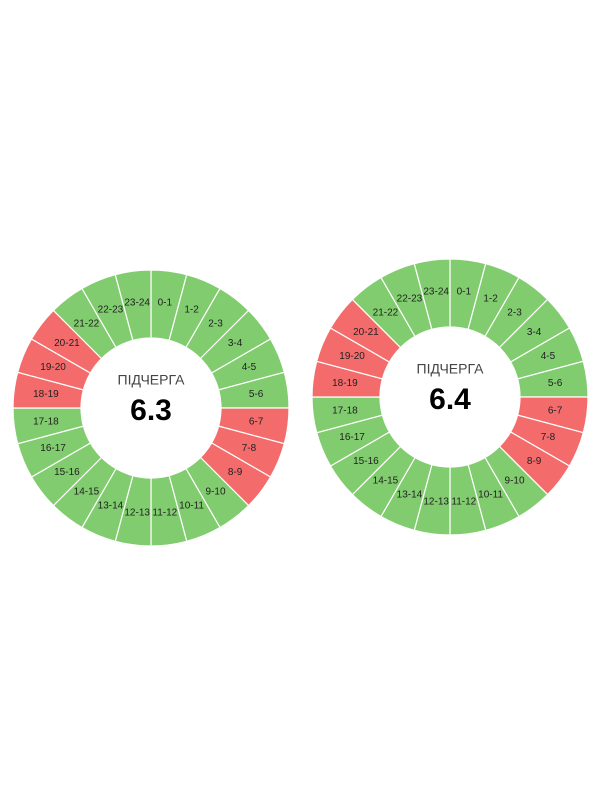  I want to click on queue-number: 6.3, so click(151, 410).